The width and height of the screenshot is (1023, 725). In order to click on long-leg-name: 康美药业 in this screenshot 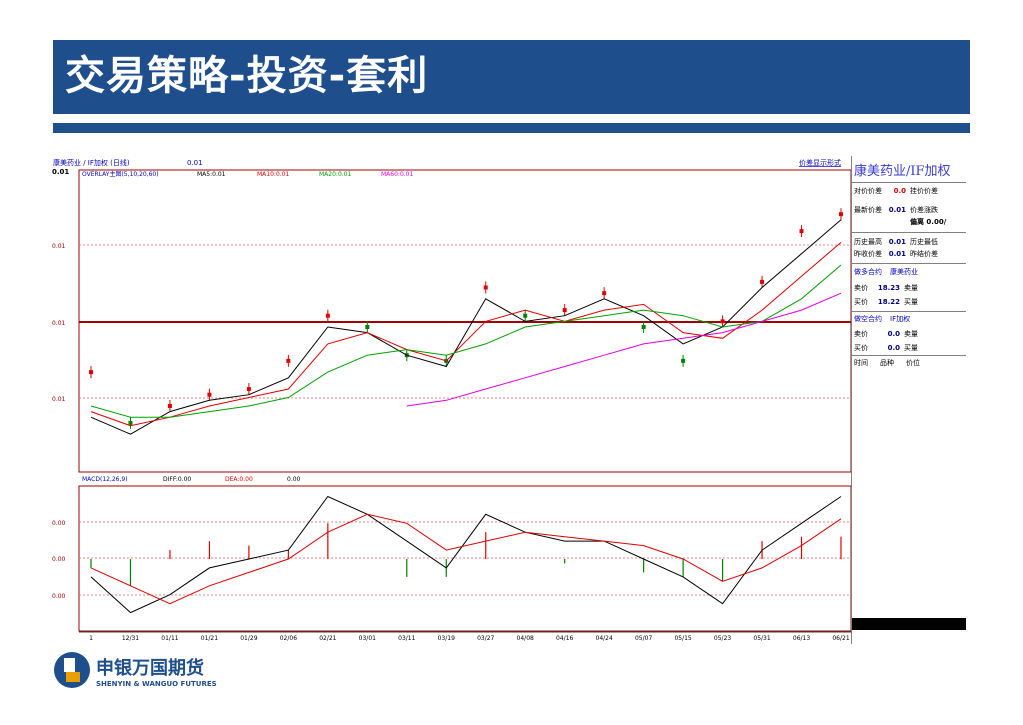, I will do `click(904, 272)`.